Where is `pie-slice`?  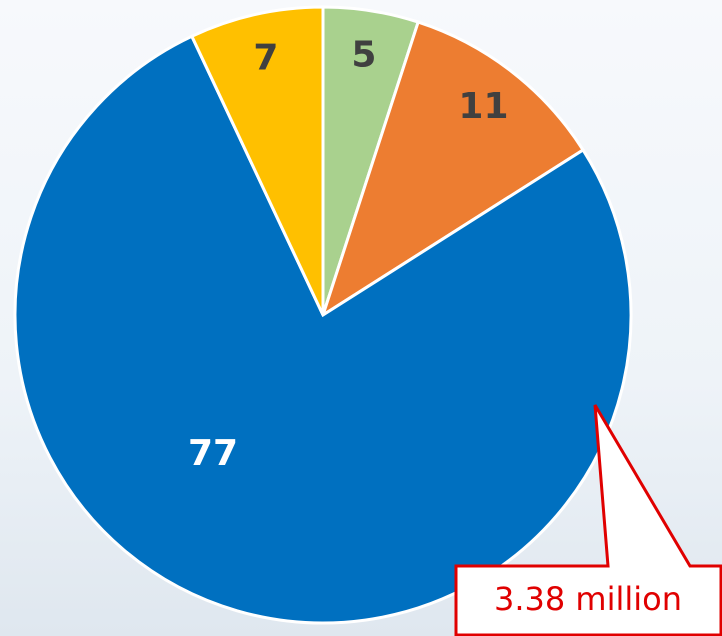 pie-slice is located at coordinates (257, 160).